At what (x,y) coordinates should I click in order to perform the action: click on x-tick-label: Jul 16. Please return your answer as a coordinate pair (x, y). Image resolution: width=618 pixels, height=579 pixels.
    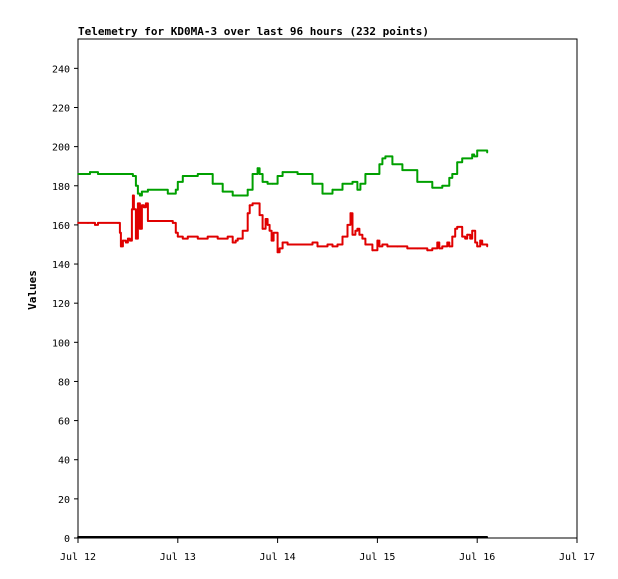
    Looking at the image, I should click on (477, 557).